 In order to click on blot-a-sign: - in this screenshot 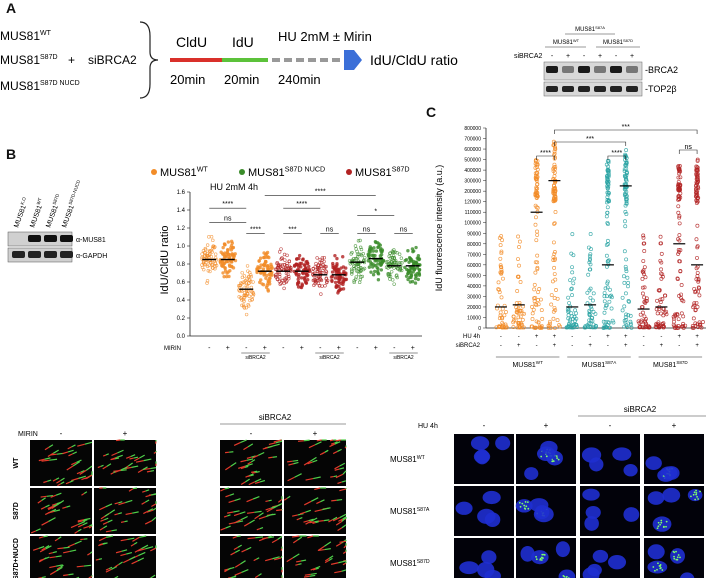, I will do `click(584, 56)`.